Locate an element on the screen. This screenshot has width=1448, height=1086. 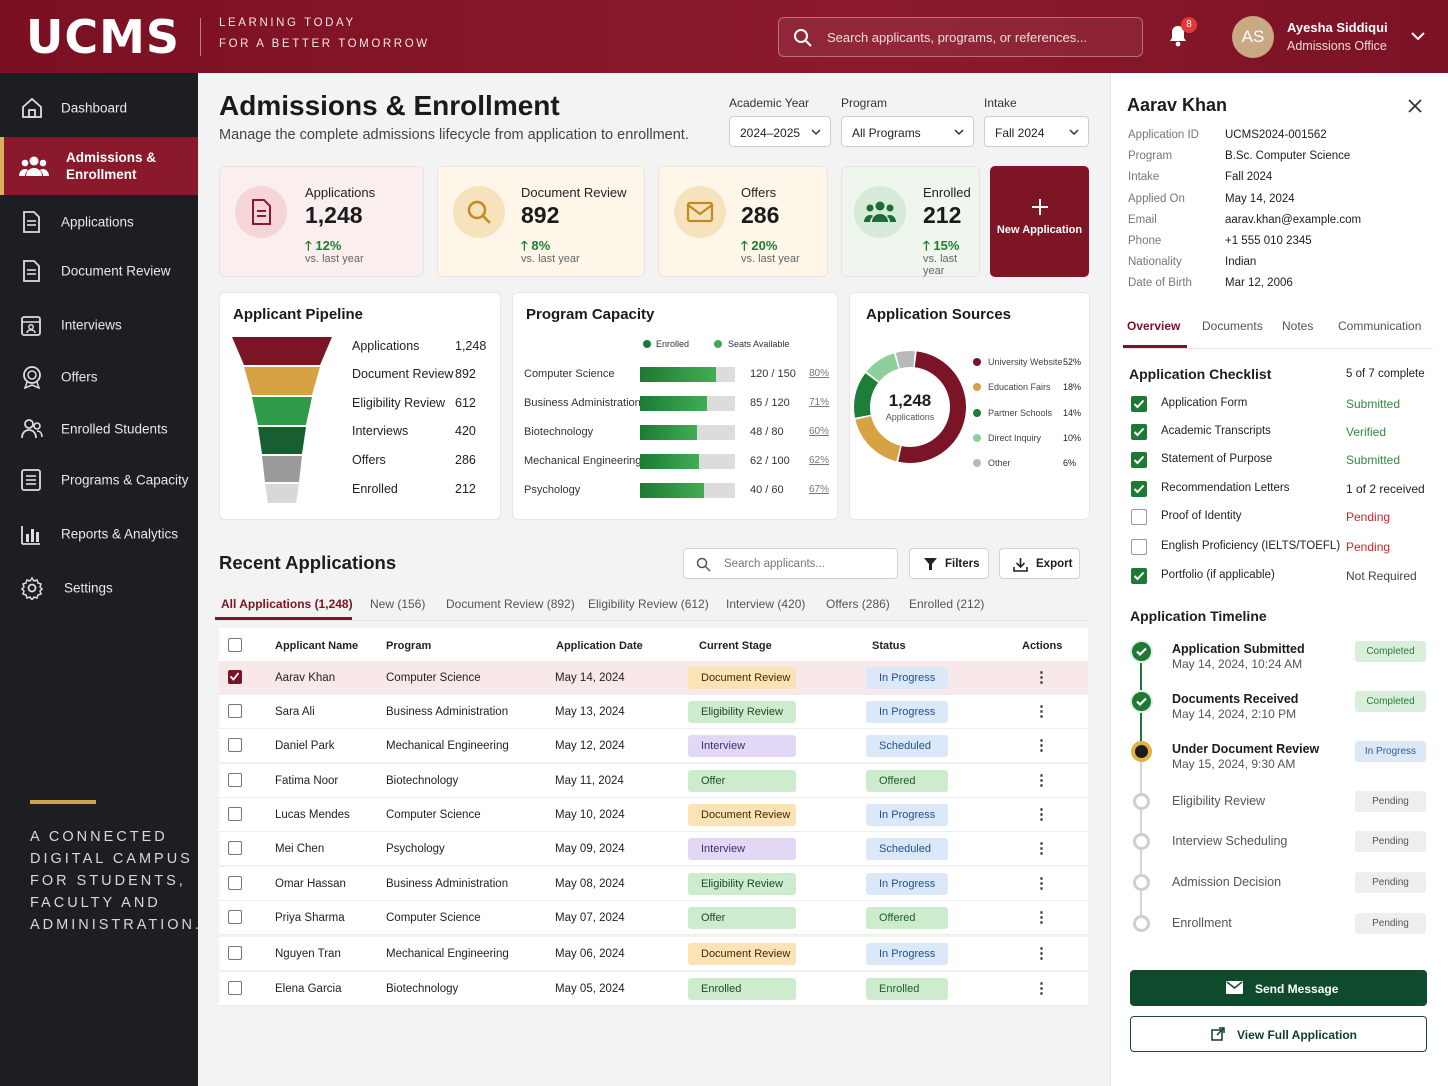
kpi-enrolled: Enrolled 212 🡑 15% vs. last year is located at coordinates (910, 221).